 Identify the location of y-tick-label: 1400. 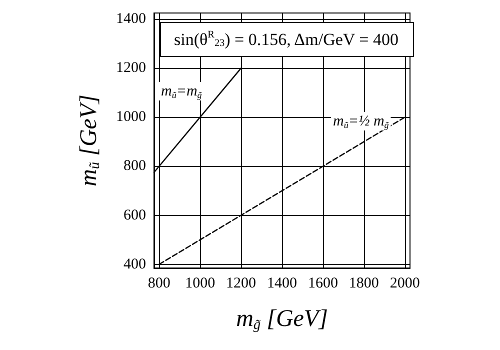
(131, 19).